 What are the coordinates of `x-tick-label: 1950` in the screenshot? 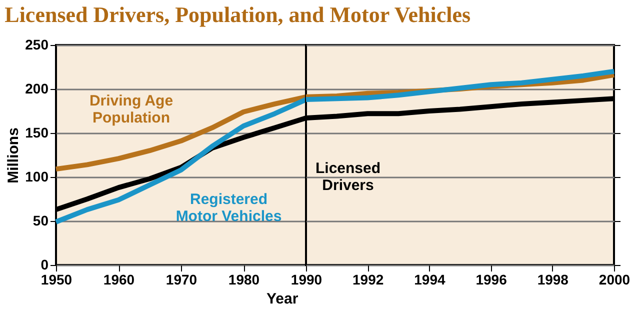 It's located at (56, 280).